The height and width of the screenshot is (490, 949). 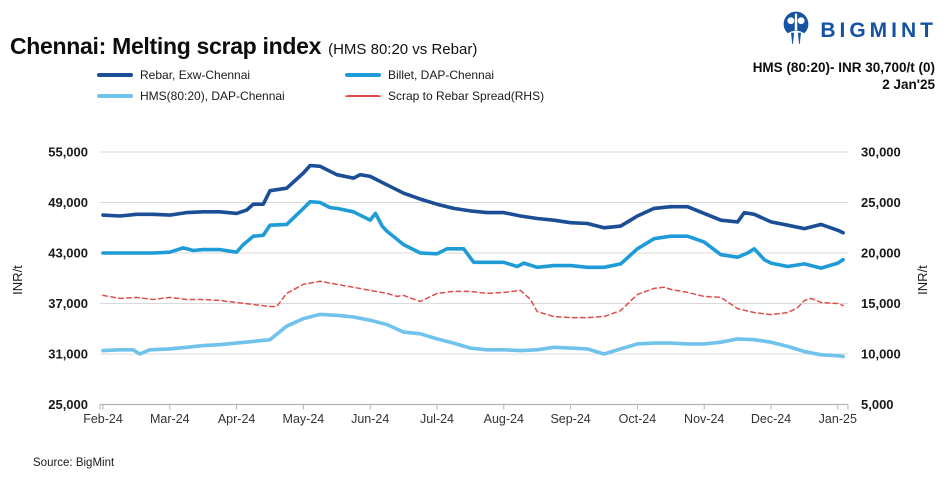 What do you see at coordinates (237, 419) in the screenshot?
I see `x-axis-tick-label: Apr-24` at bounding box center [237, 419].